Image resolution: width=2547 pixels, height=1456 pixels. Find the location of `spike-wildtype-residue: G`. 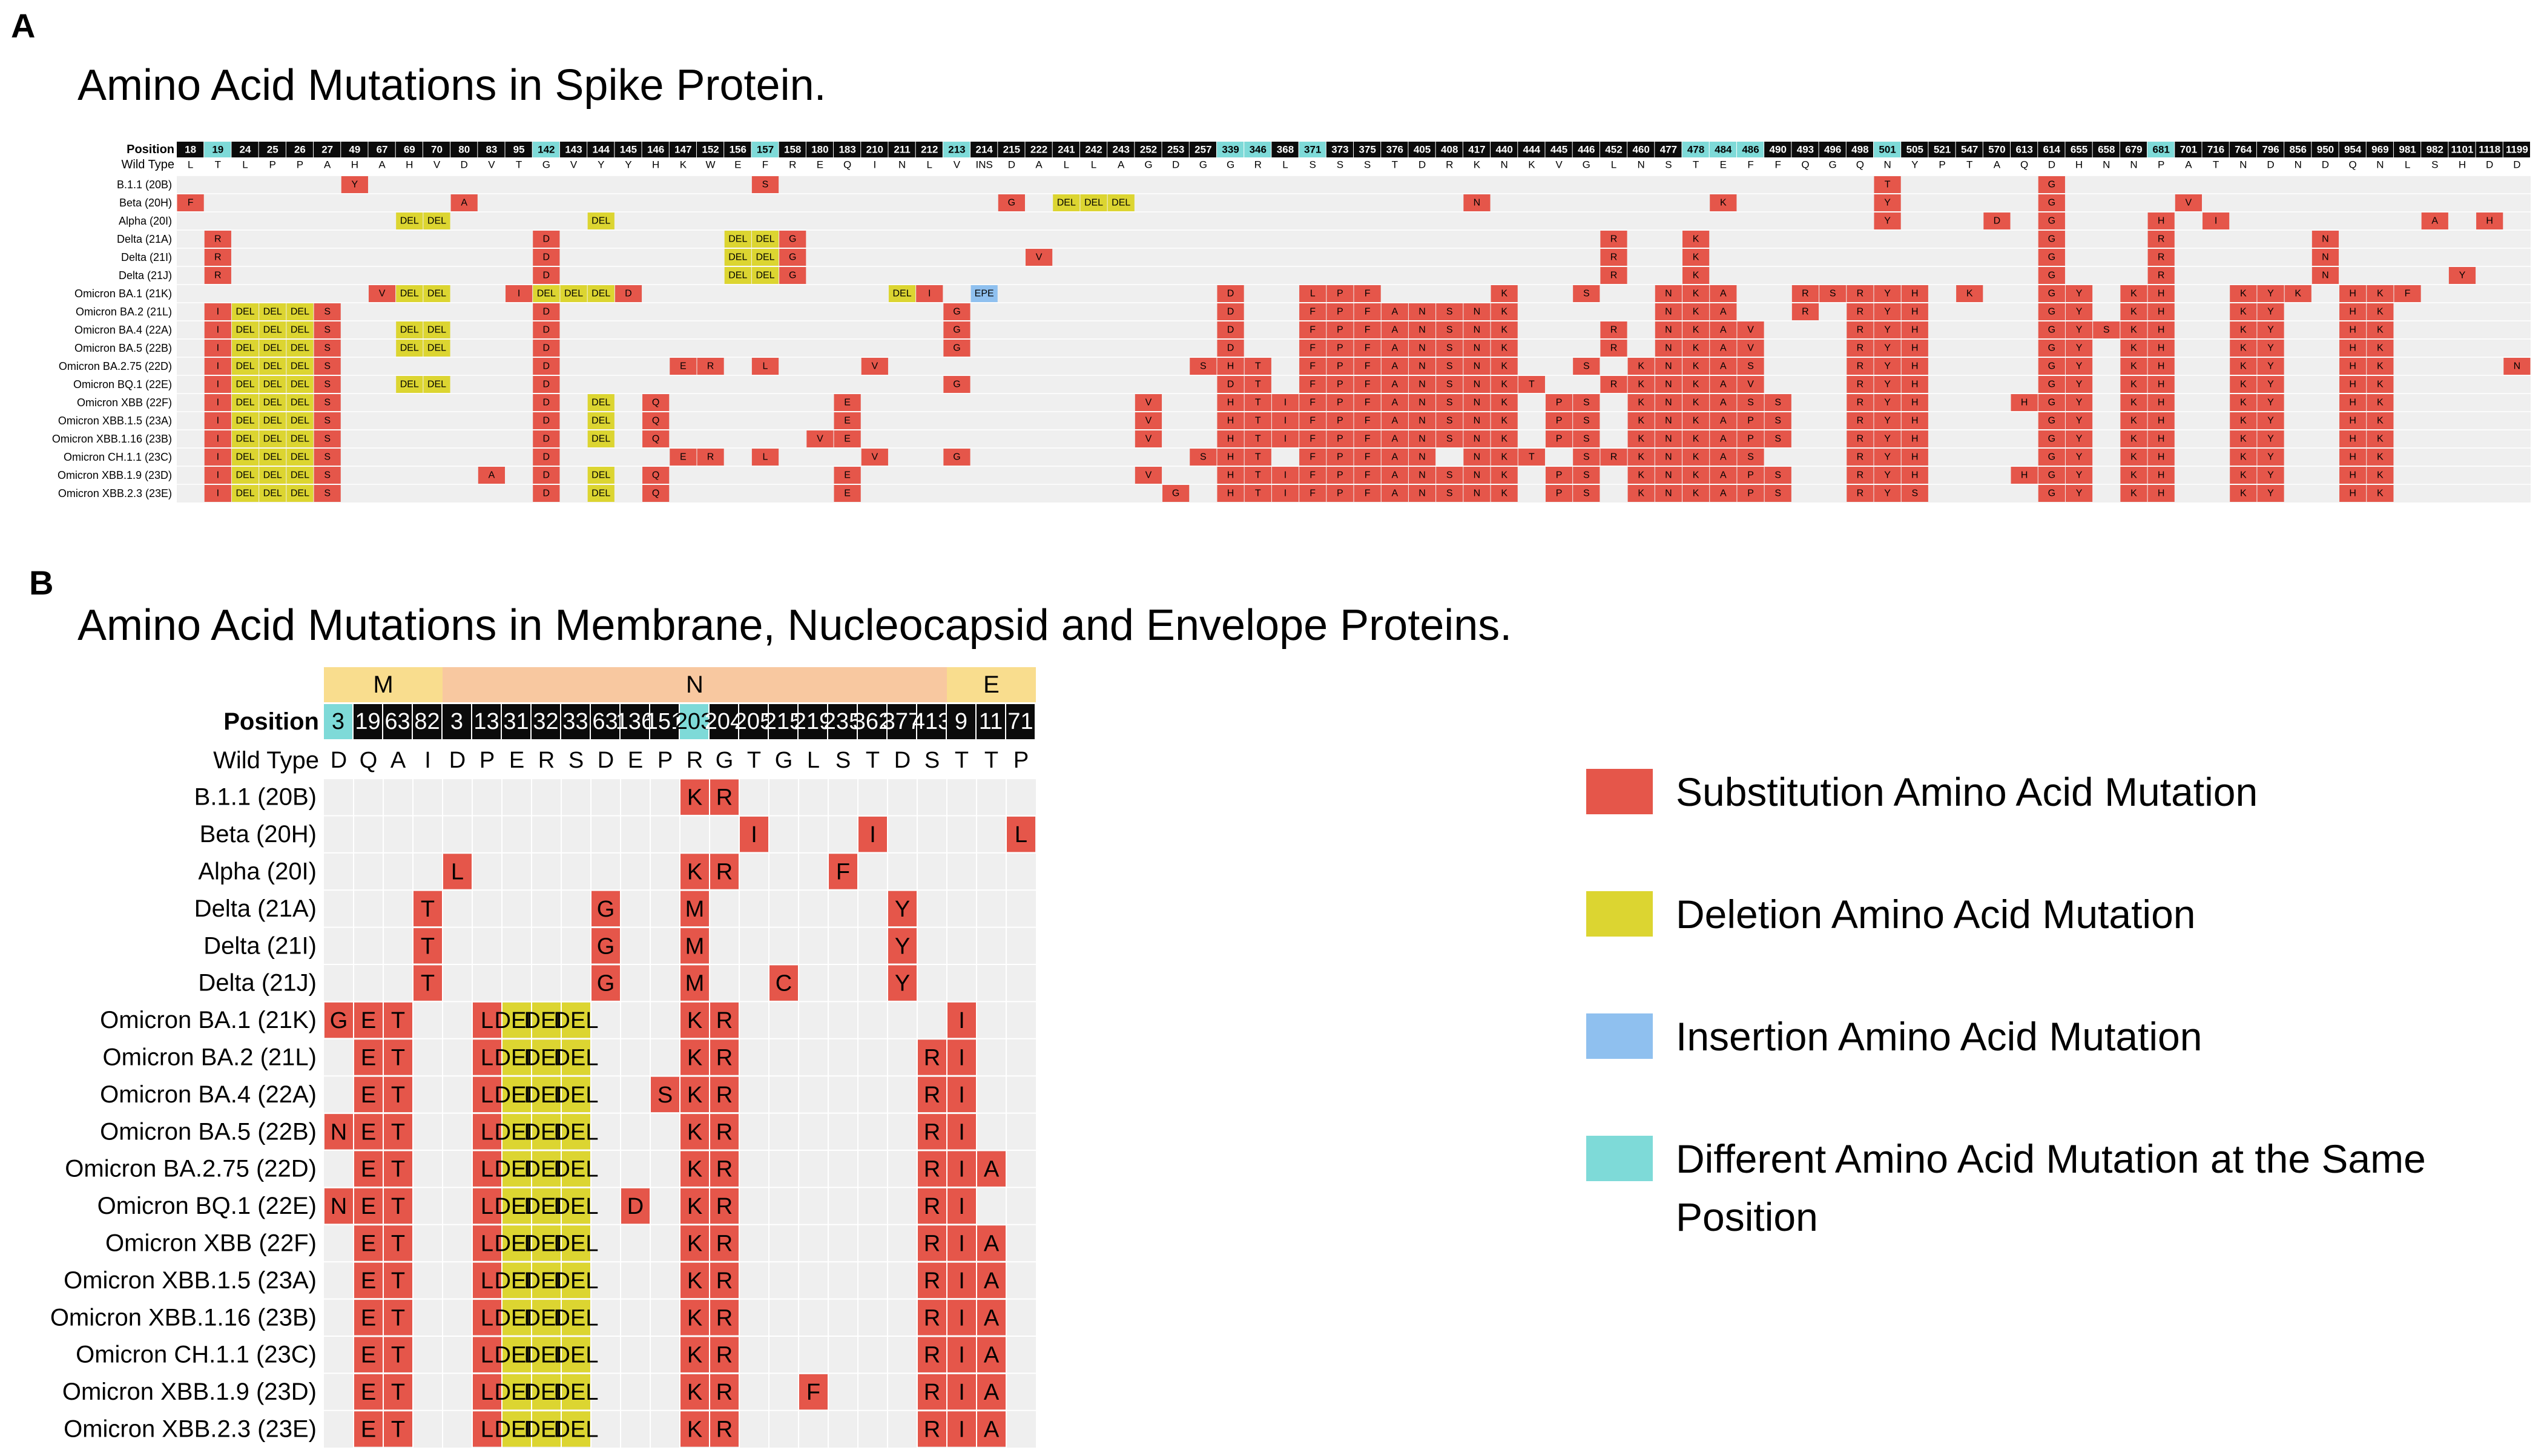

spike-wildtype-residue: G is located at coordinates (1833, 165).